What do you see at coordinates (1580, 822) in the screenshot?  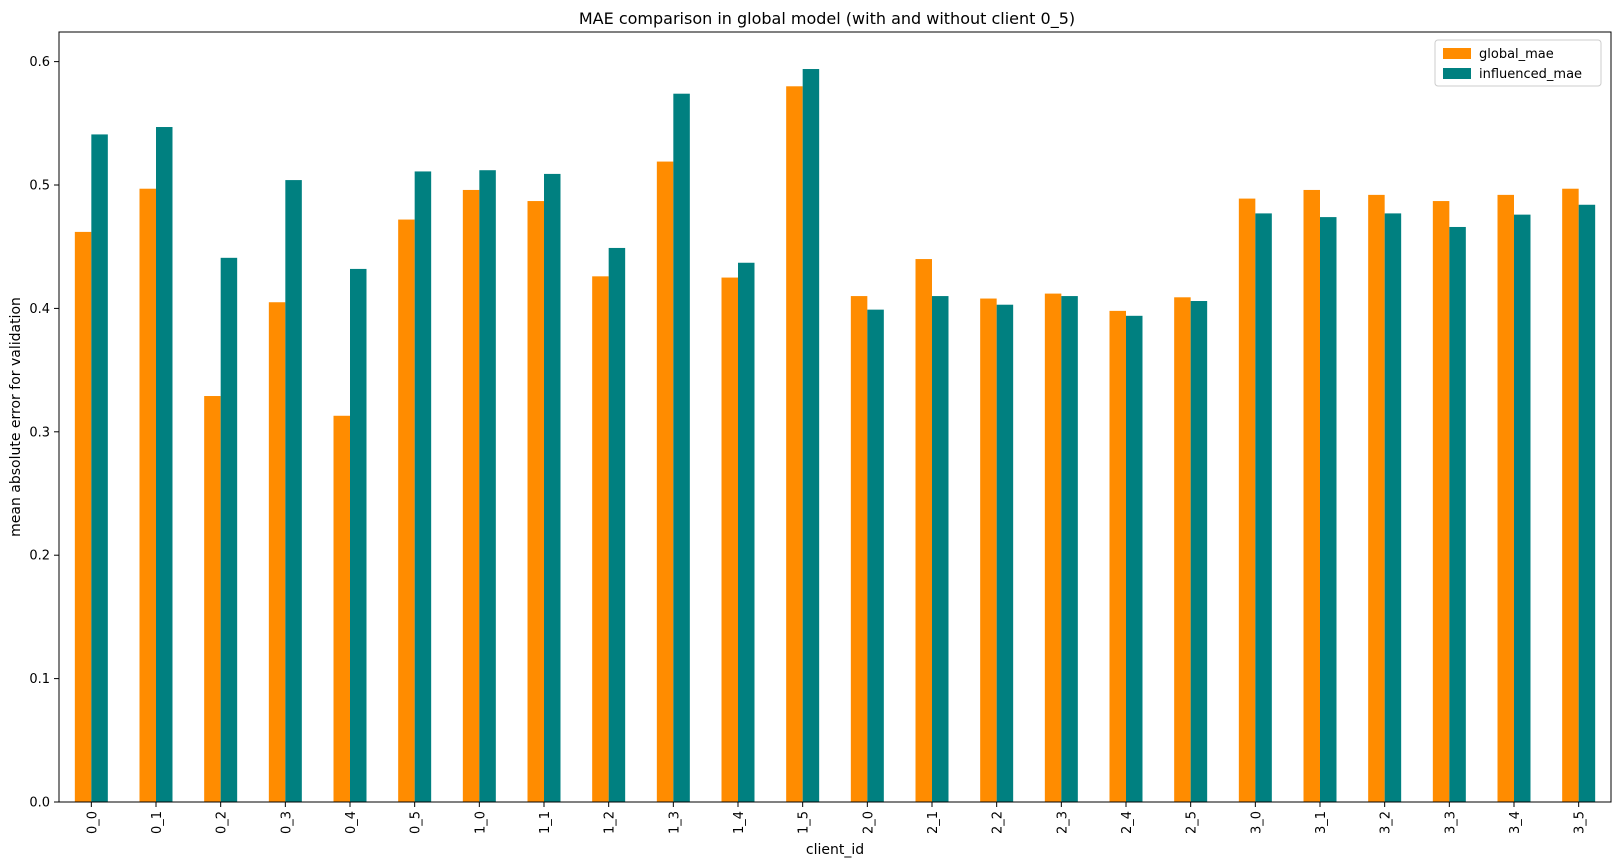 I see `x-tick-label: 3_5` at bounding box center [1580, 822].